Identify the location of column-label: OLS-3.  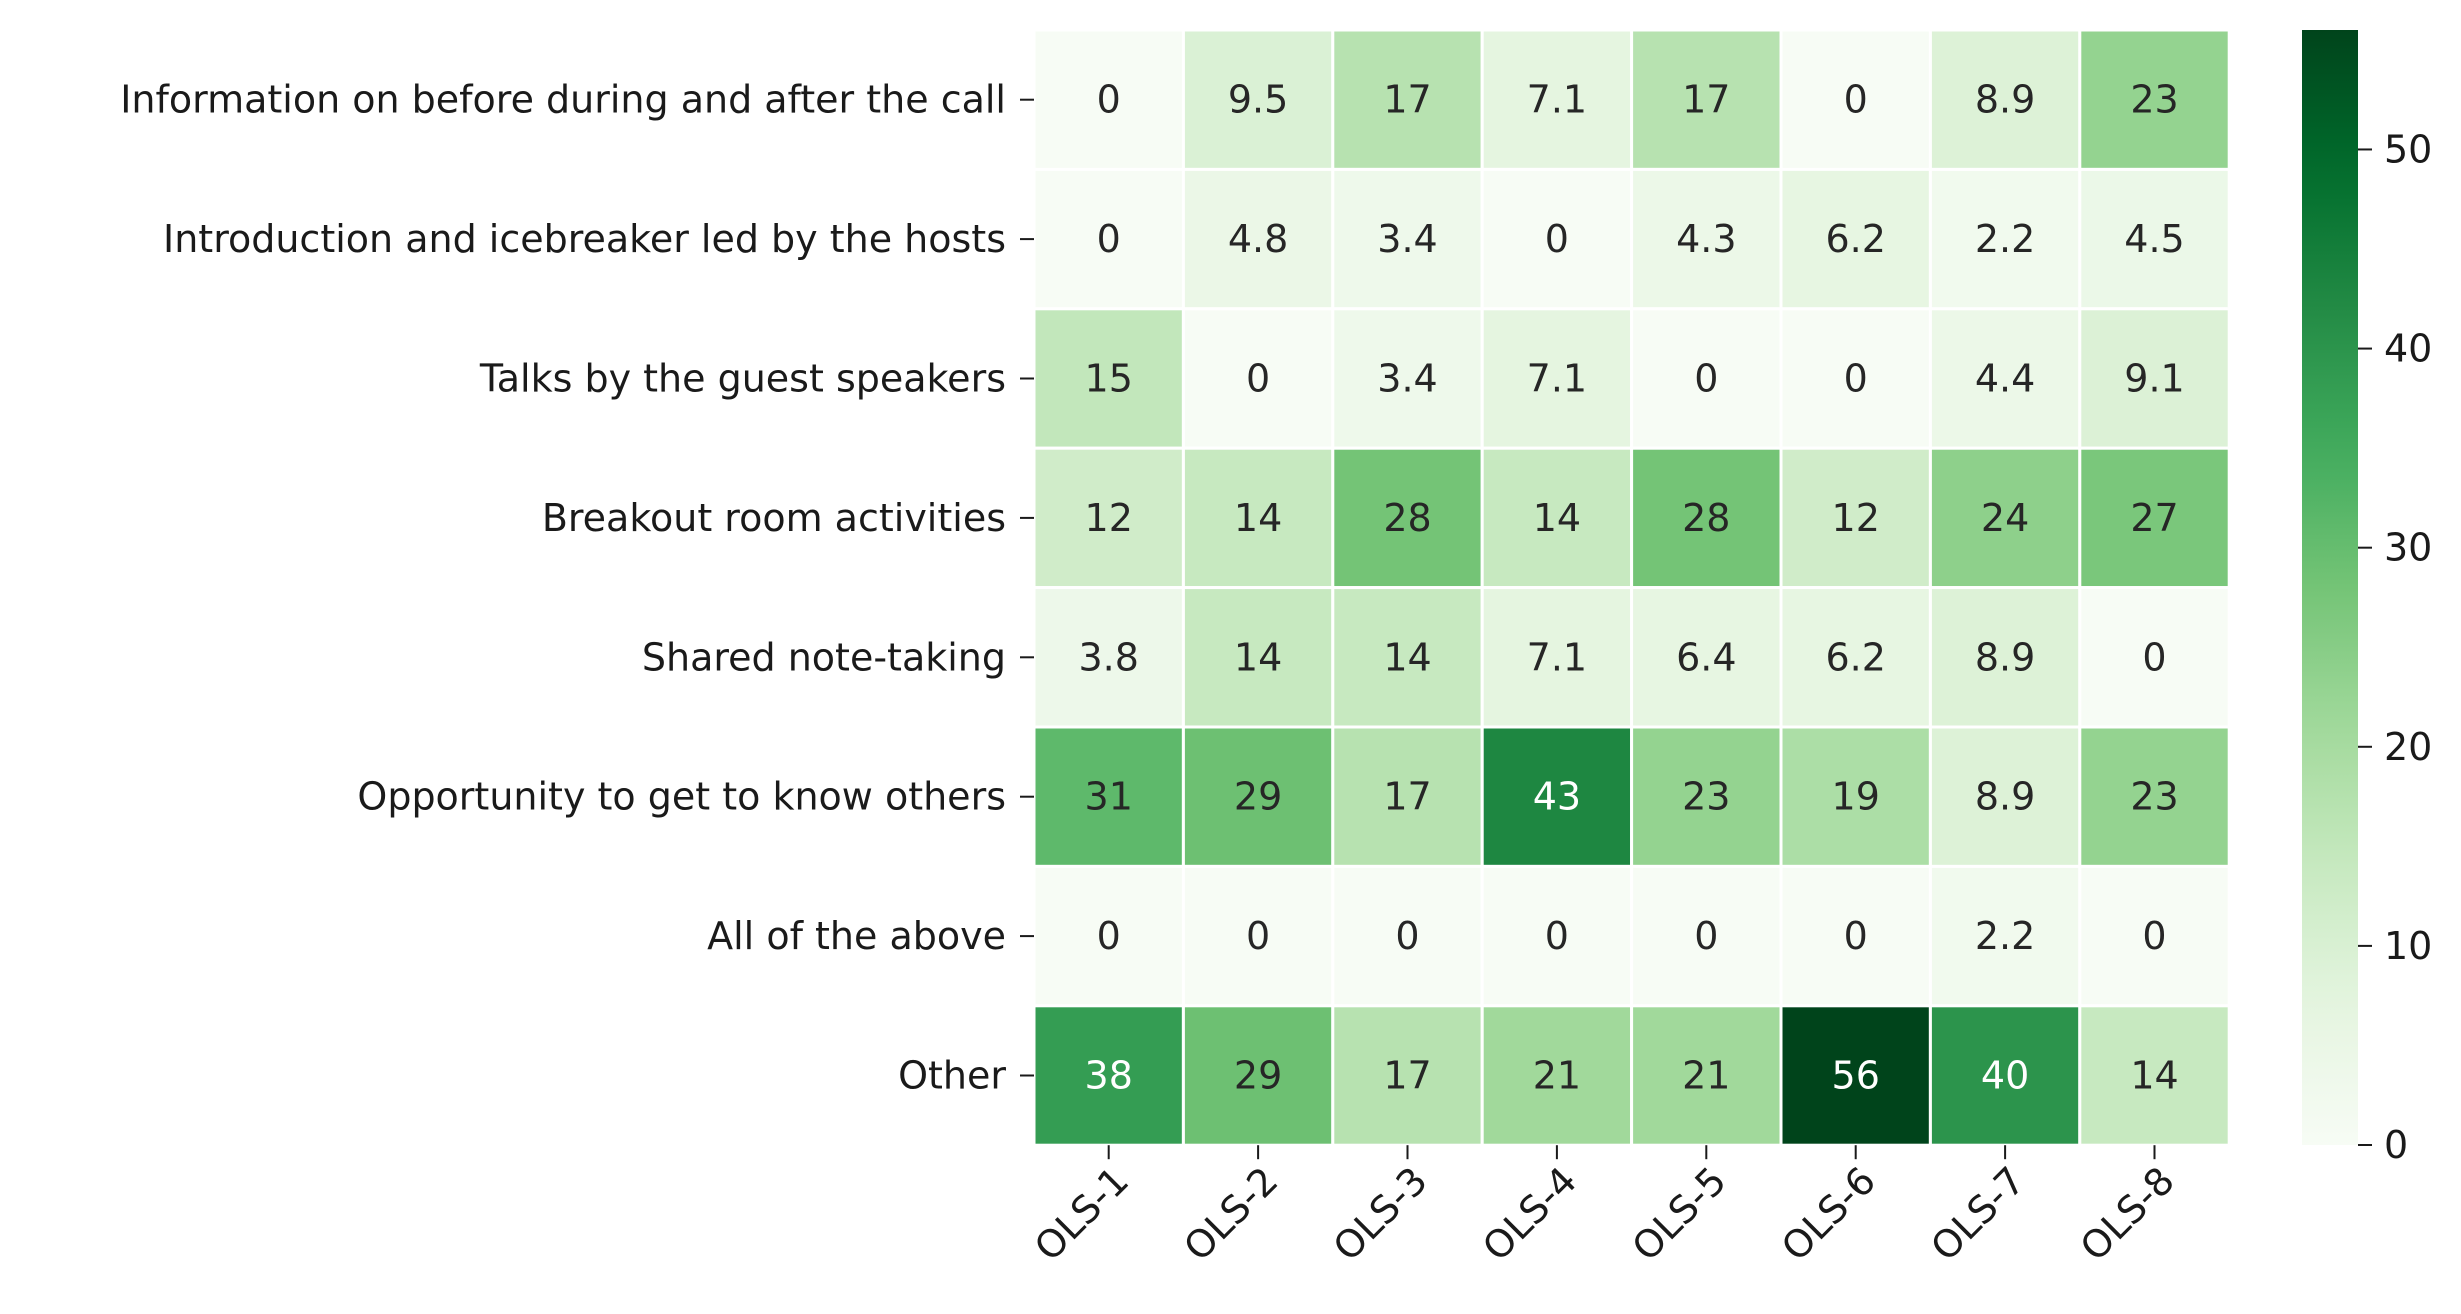
(1380, 1213).